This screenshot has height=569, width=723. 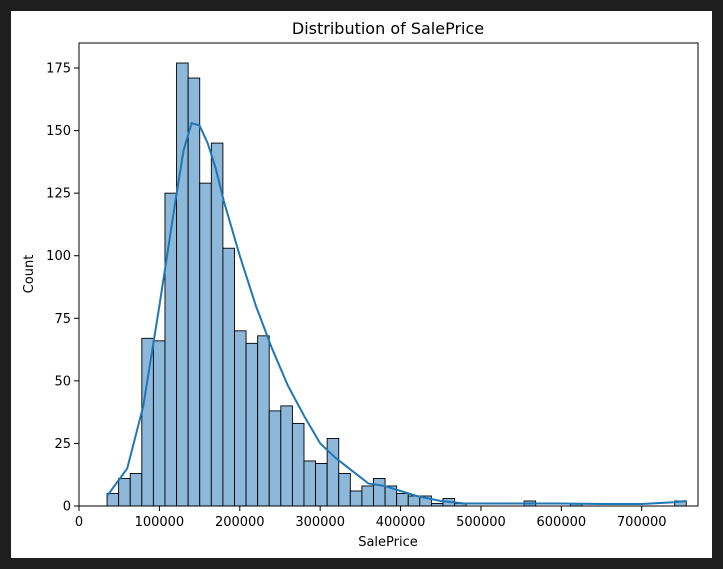 What do you see at coordinates (562, 522) in the screenshot?
I see `x-tick-label: 600000` at bounding box center [562, 522].